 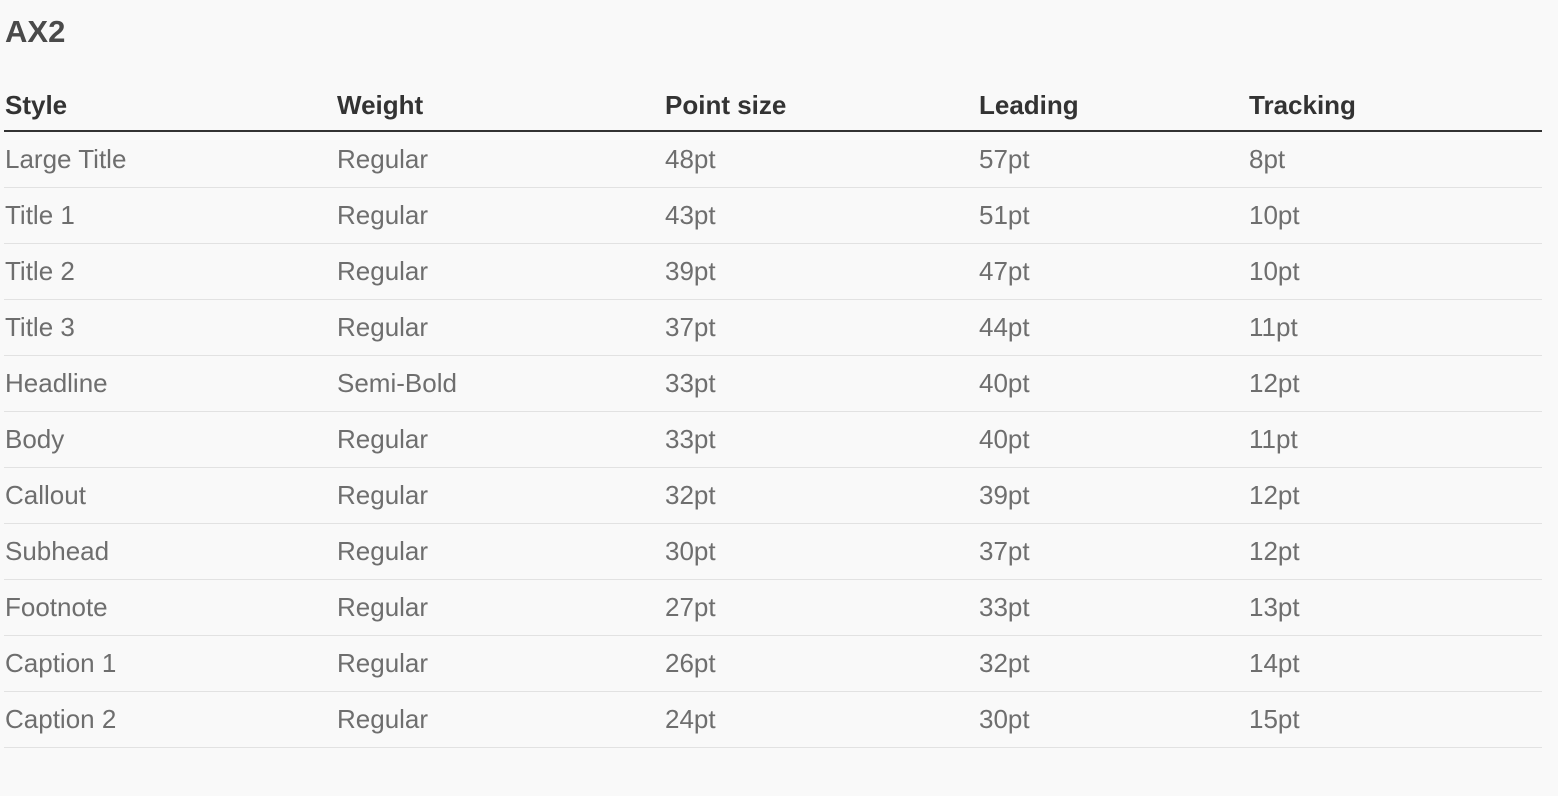 I want to click on column-header-style: Style, so click(x=170, y=106).